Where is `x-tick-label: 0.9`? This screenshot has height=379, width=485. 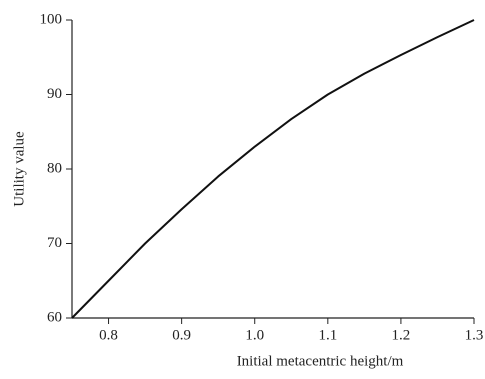 x-tick-label: 0.9 is located at coordinates (181, 335).